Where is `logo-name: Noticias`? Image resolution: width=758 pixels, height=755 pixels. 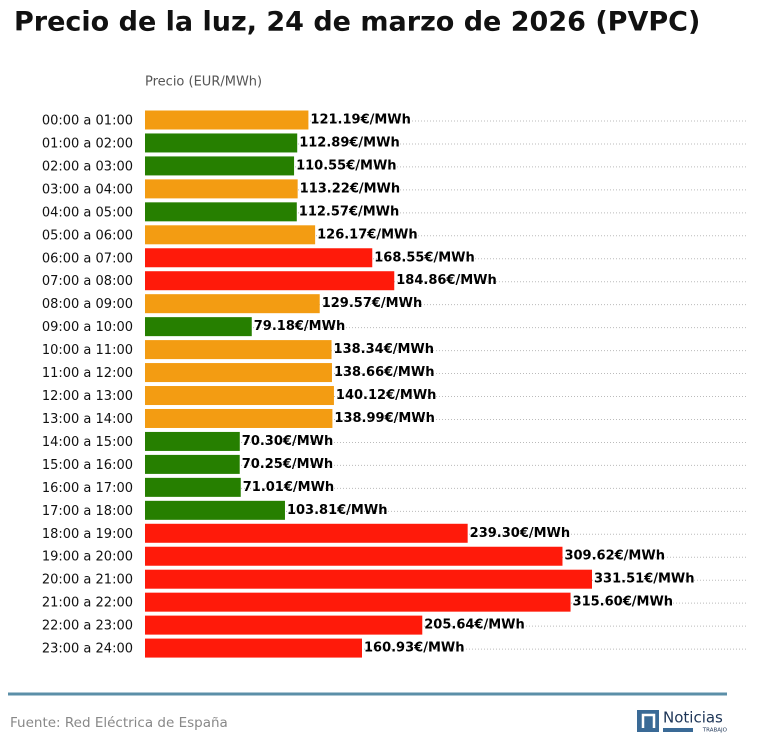 logo-name: Noticias is located at coordinates (693, 718).